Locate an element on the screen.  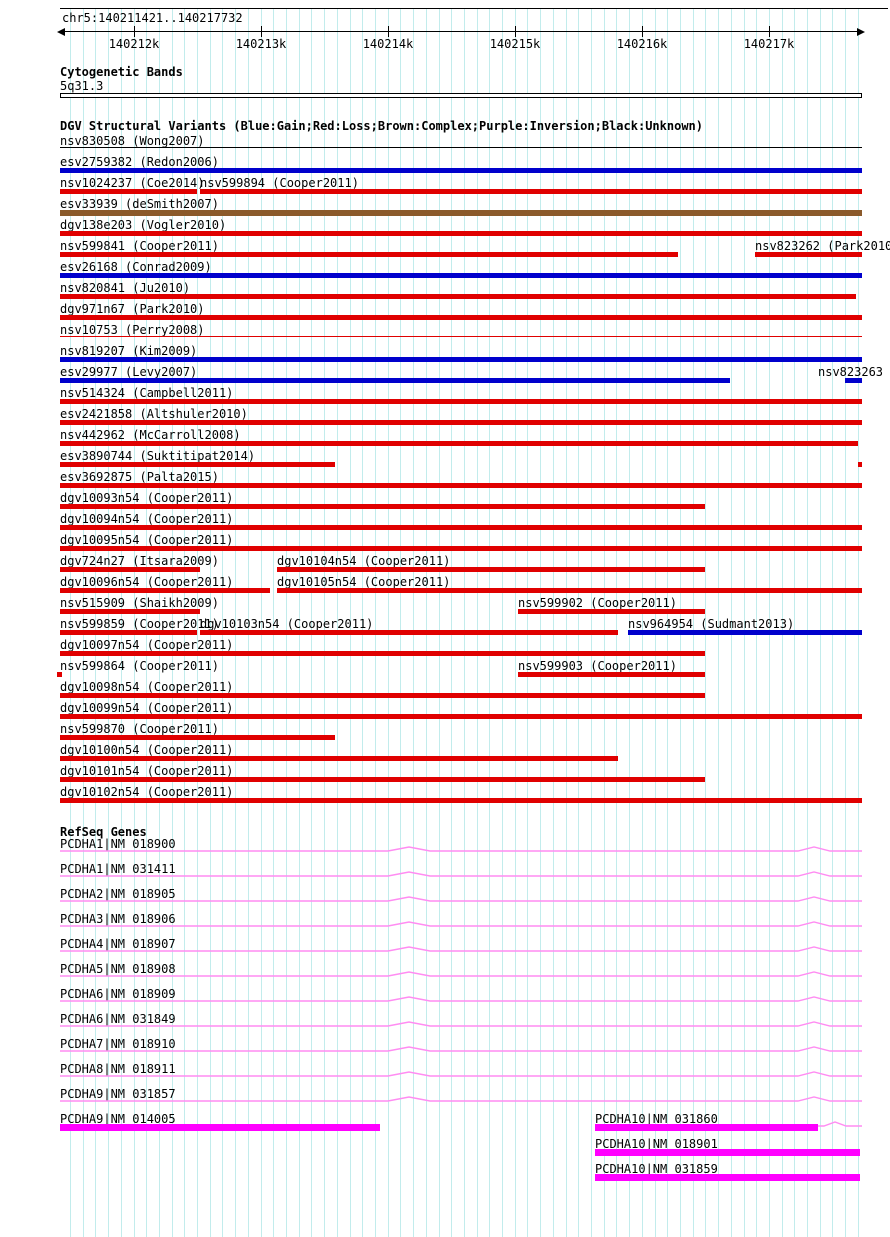
gene-label: PCDHA7|NM_018910 is located at coordinates (118, 1044).